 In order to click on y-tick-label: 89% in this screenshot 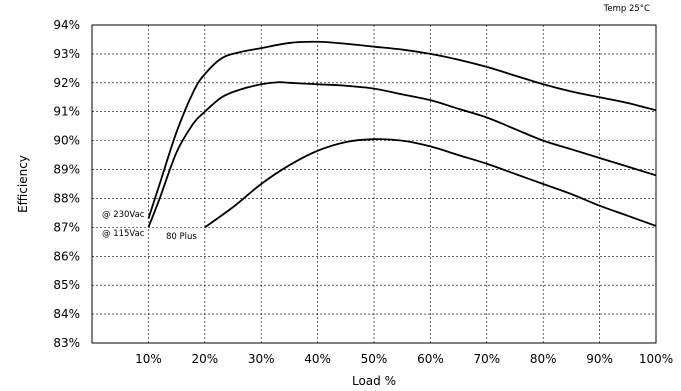, I will do `click(66, 170)`.